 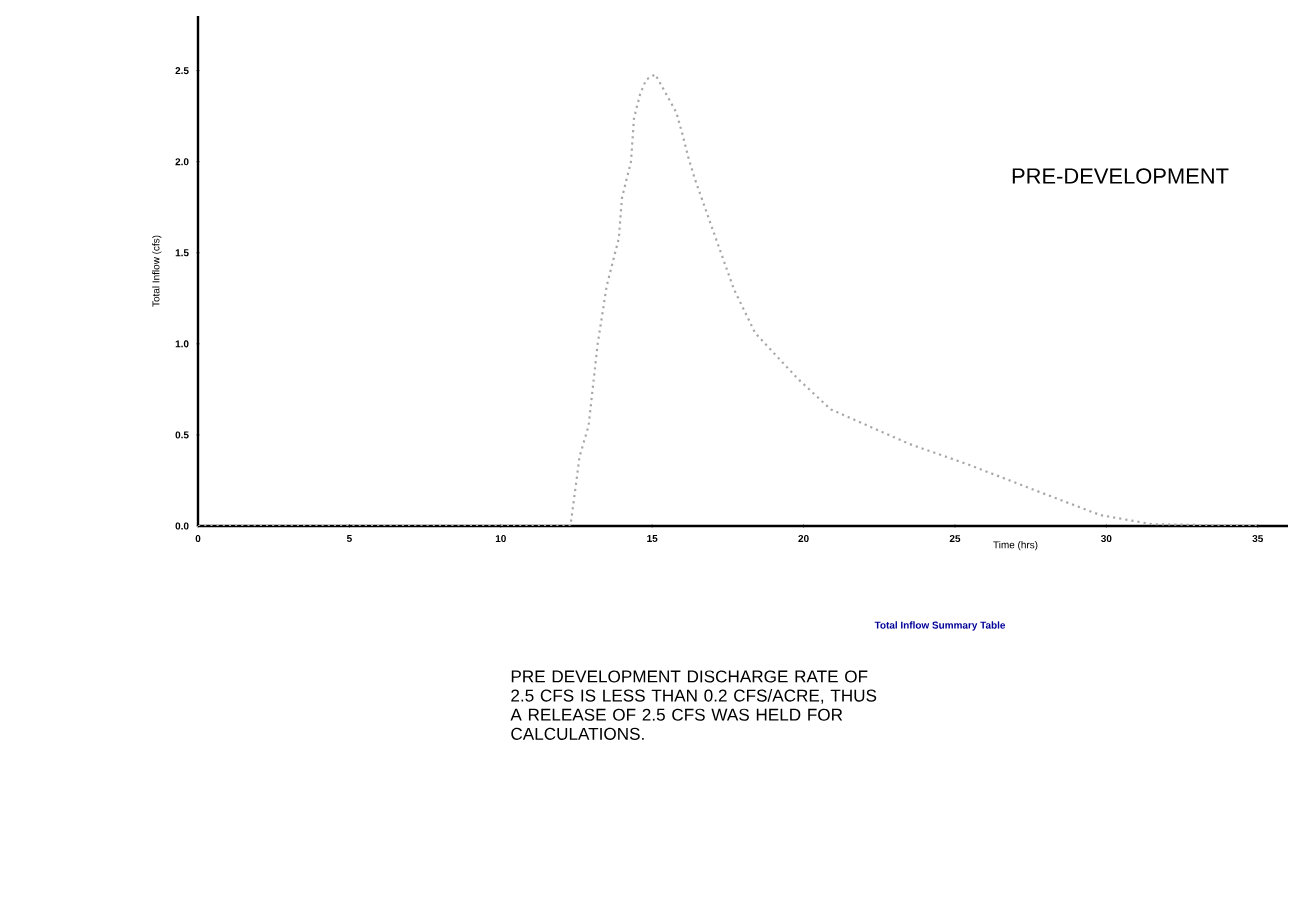 What do you see at coordinates (693, 705) in the screenshot?
I see `text: PRE DEVELOPMENT DISCHARGE RATE OF 2.5 CFS IS LESS THAN 0.2 CFS/ACRE, THUS A RELEASE OF 2.5 CFS WAS HELD FOR CALCULATIONS.` at bounding box center [693, 705].